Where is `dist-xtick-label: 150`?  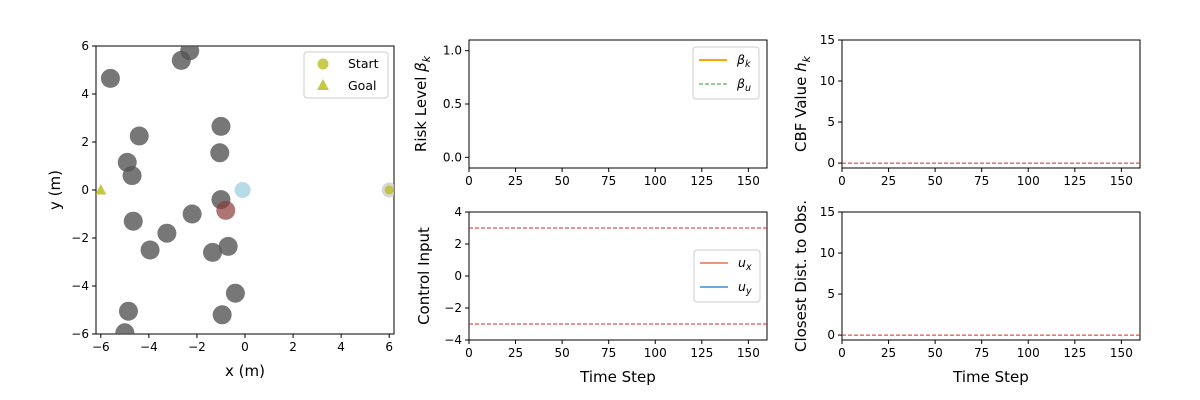
dist-xtick-label: 150 is located at coordinates (1121, 353).